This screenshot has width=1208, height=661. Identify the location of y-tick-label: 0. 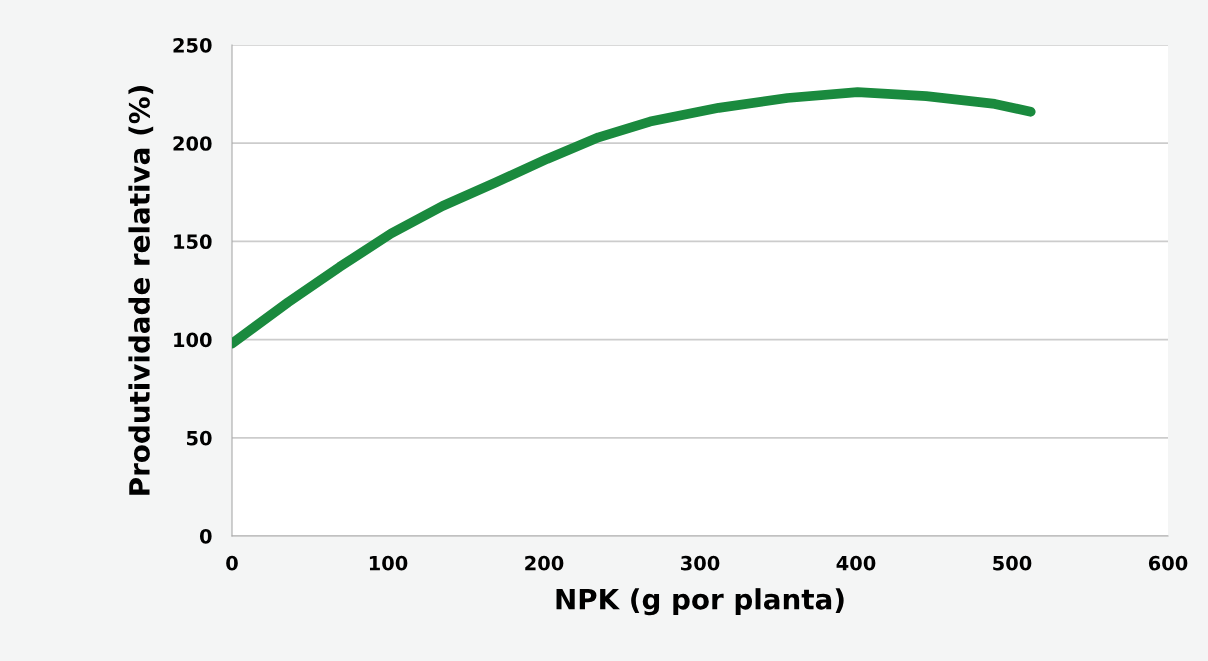
(205, 536).